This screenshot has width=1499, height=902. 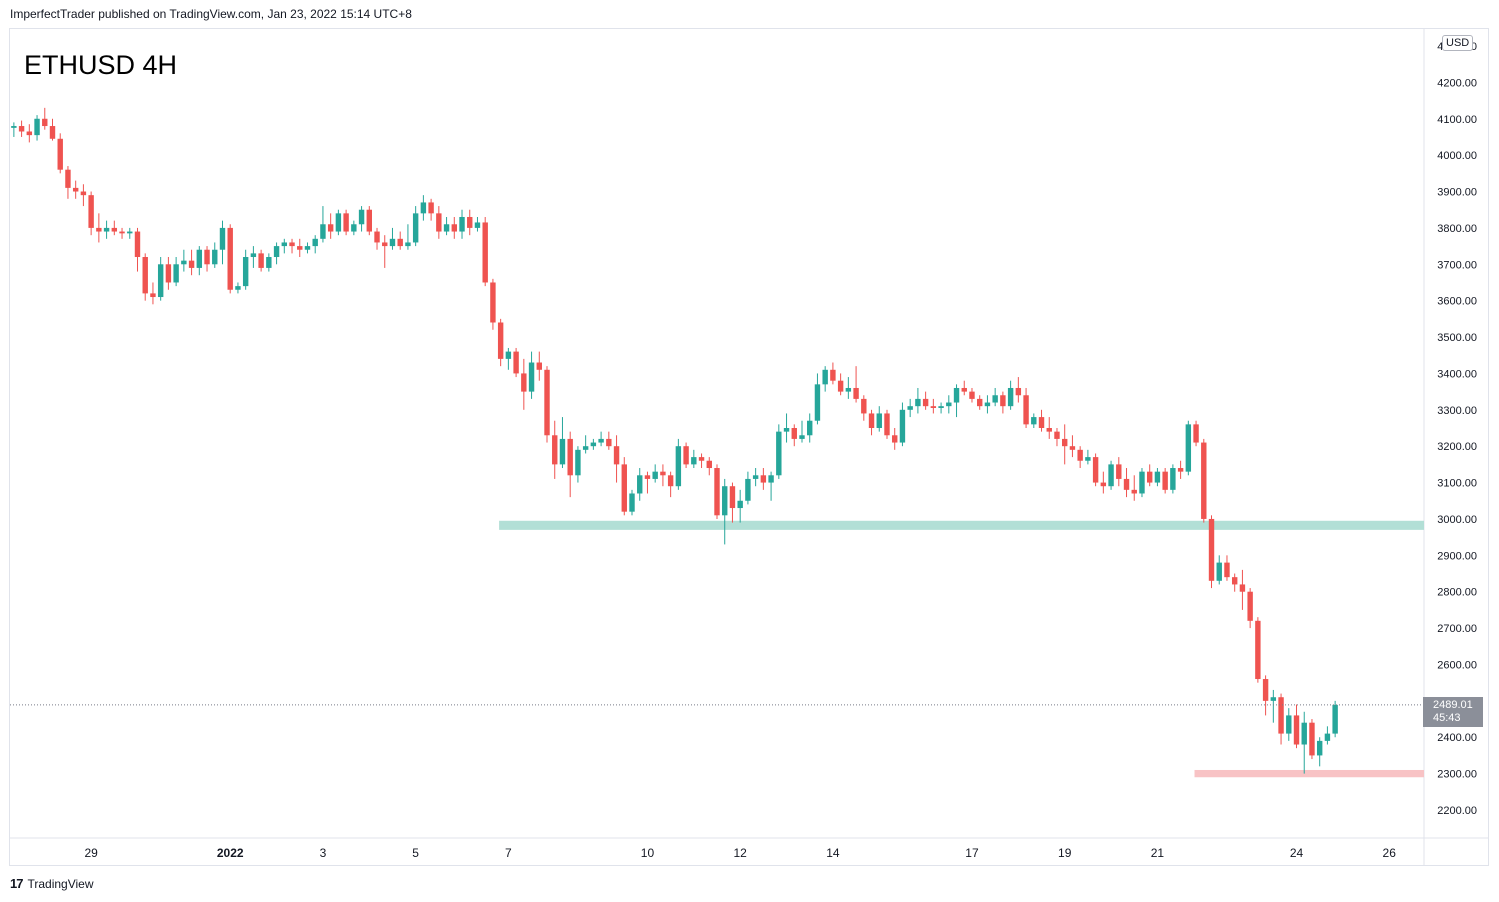 I want to click on last-price-tag: 2489.01 45:43, so click(x=1453, y=712).